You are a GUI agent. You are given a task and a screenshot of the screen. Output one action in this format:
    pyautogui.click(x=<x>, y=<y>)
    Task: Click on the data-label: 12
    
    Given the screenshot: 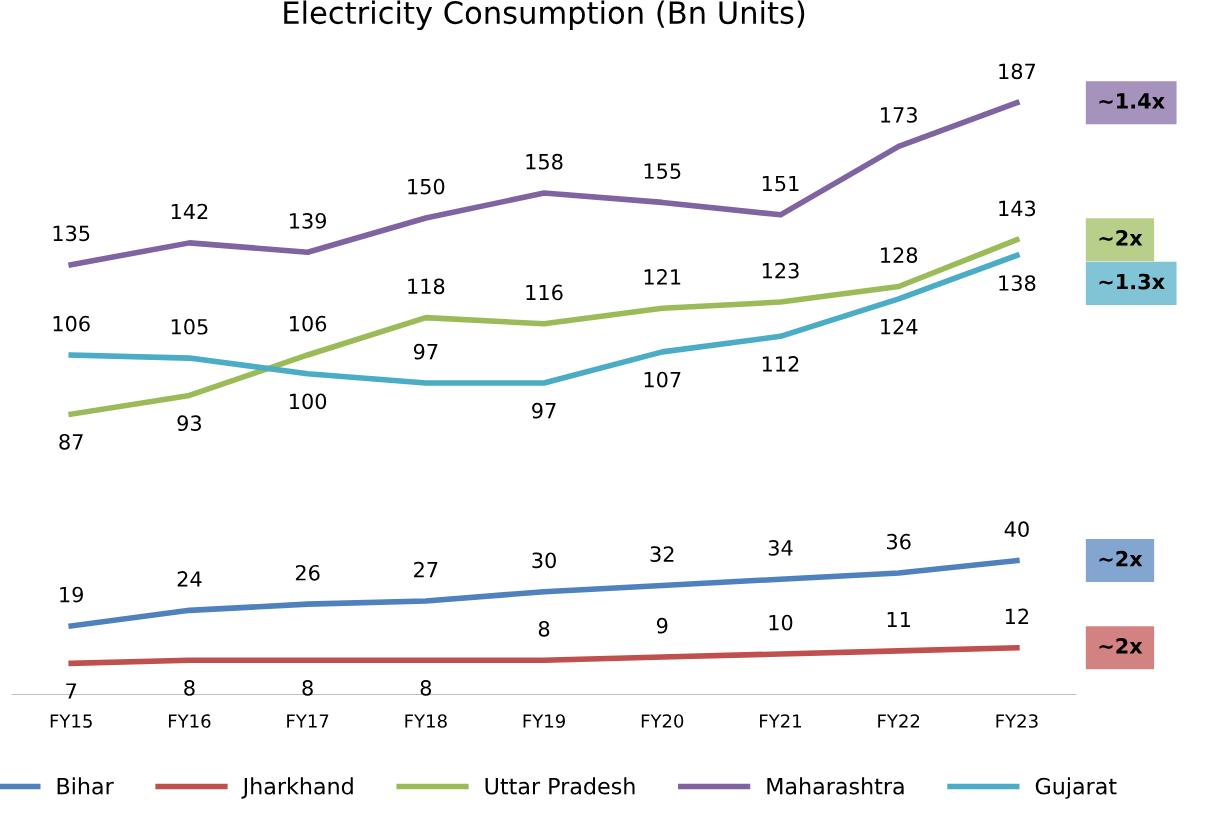 What is the action you would take?
    pyautogui.click(x=1017, y=616)
    